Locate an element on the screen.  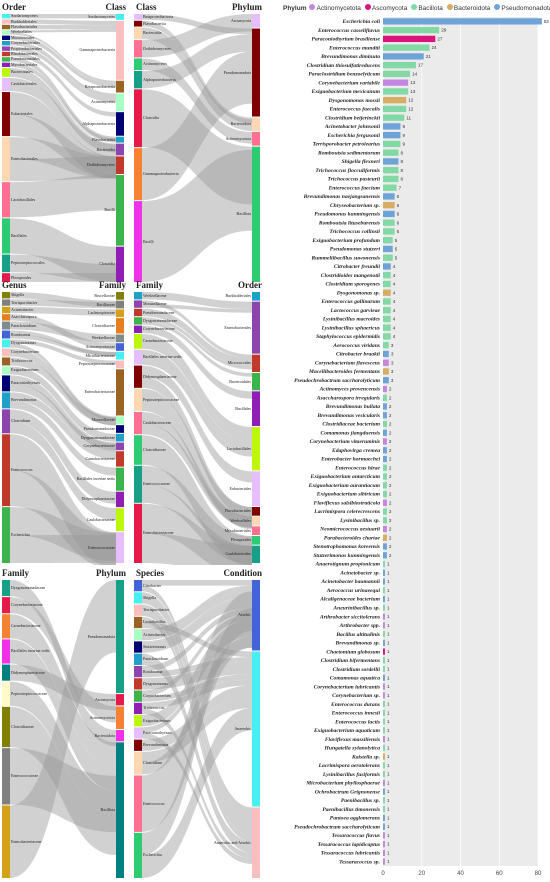
bar-value-label: 2 is located at coordinates (390, 389).